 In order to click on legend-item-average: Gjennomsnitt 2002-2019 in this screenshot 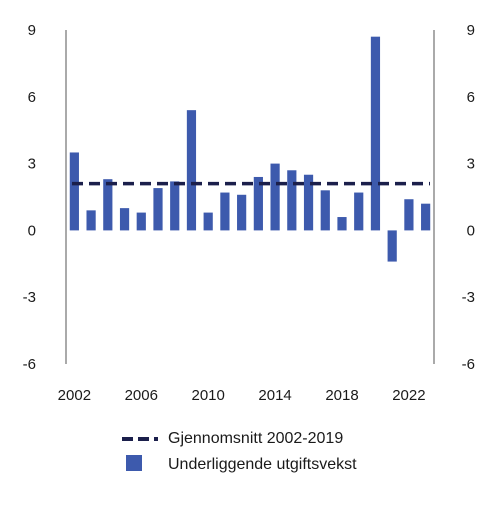, I will do `click(239, 439)`.